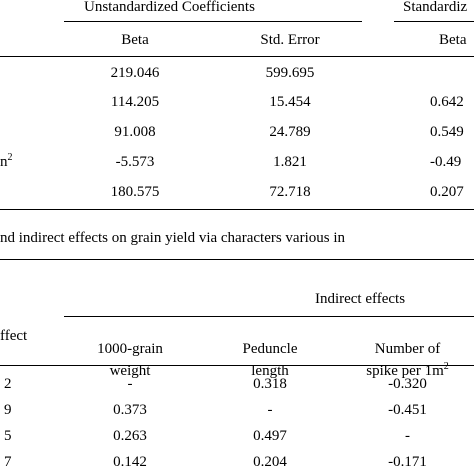 The height and width of the screenshot is (474, 474). I want to click on beta-cell: -5.573, so click(135, 162).